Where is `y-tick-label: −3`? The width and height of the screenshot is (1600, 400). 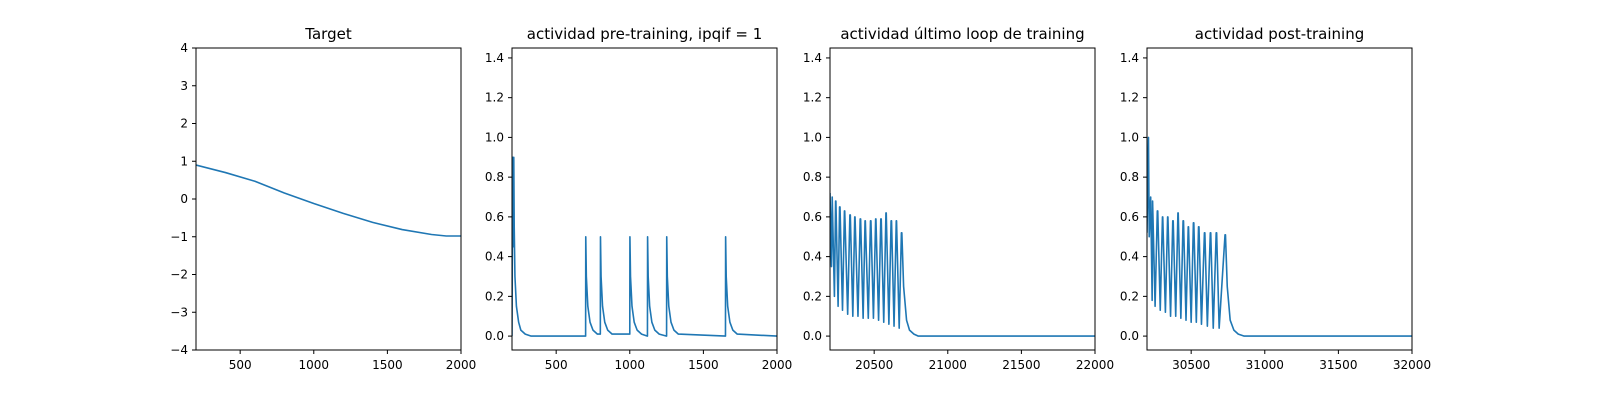
y-tick-label: −3 is located at coordinates (179, 312).